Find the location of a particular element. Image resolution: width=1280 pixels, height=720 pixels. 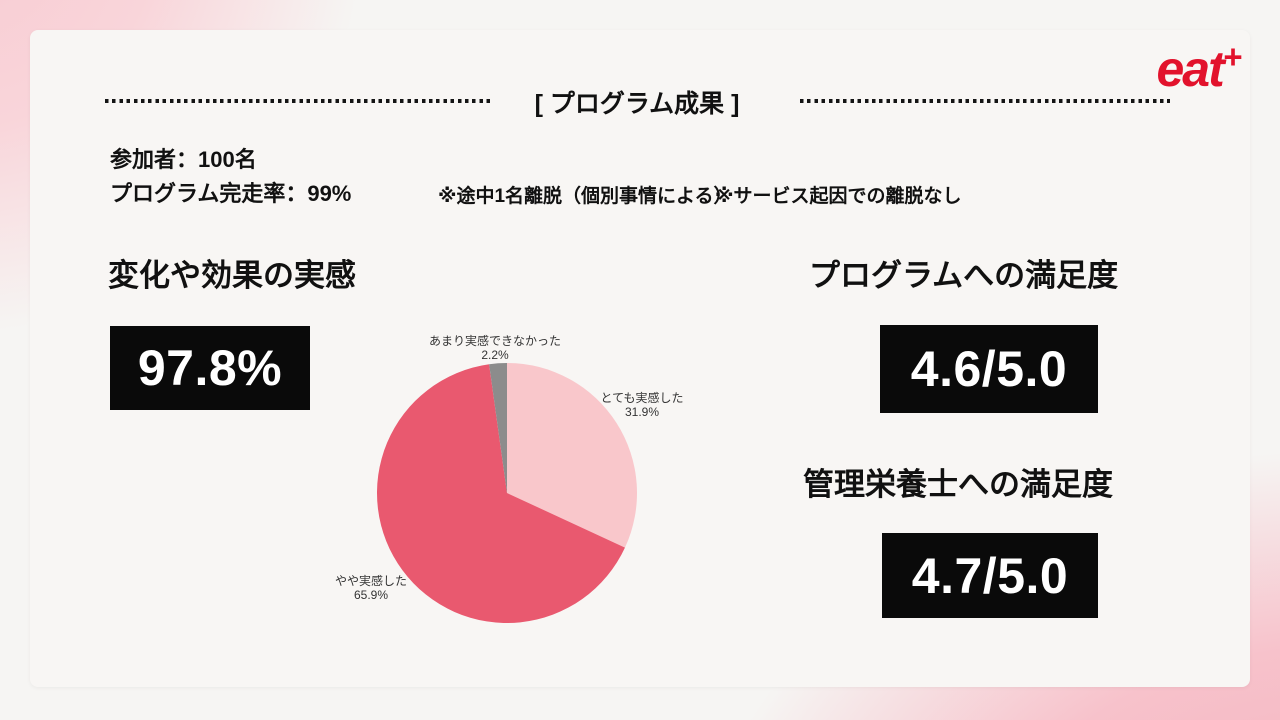

program-score-value: 4.6/5.0 is located at coordinates (989, 369).